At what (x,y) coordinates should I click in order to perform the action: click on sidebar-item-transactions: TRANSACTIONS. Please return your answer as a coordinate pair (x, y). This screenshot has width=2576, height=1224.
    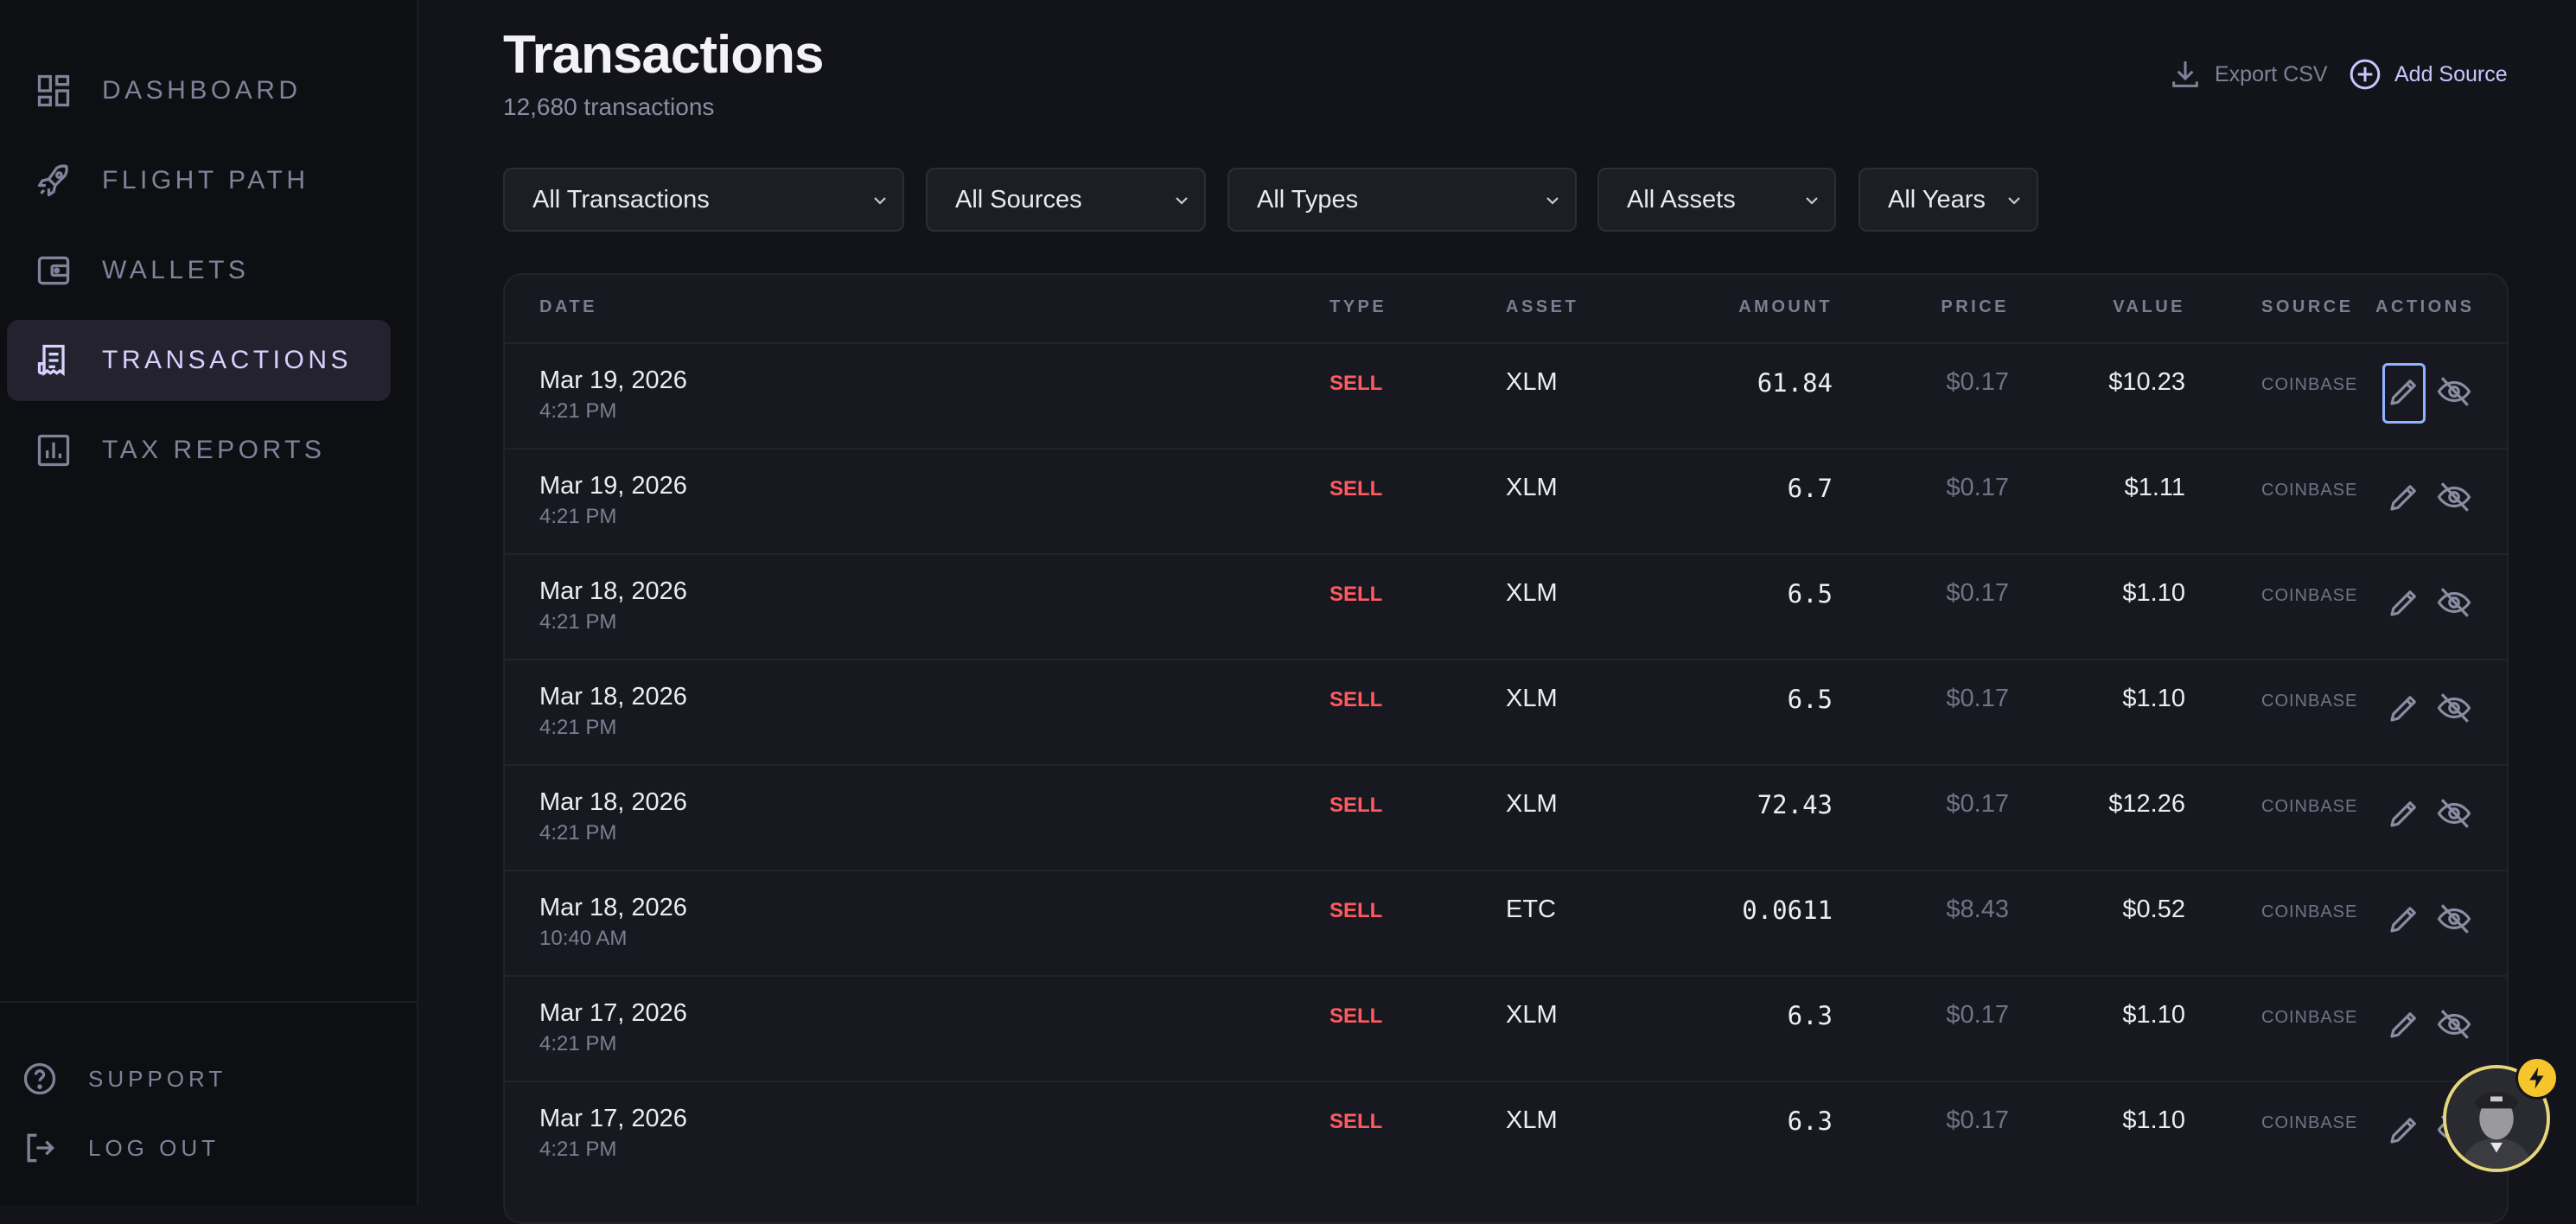
    Looking at the image, I should click on (199, 360).